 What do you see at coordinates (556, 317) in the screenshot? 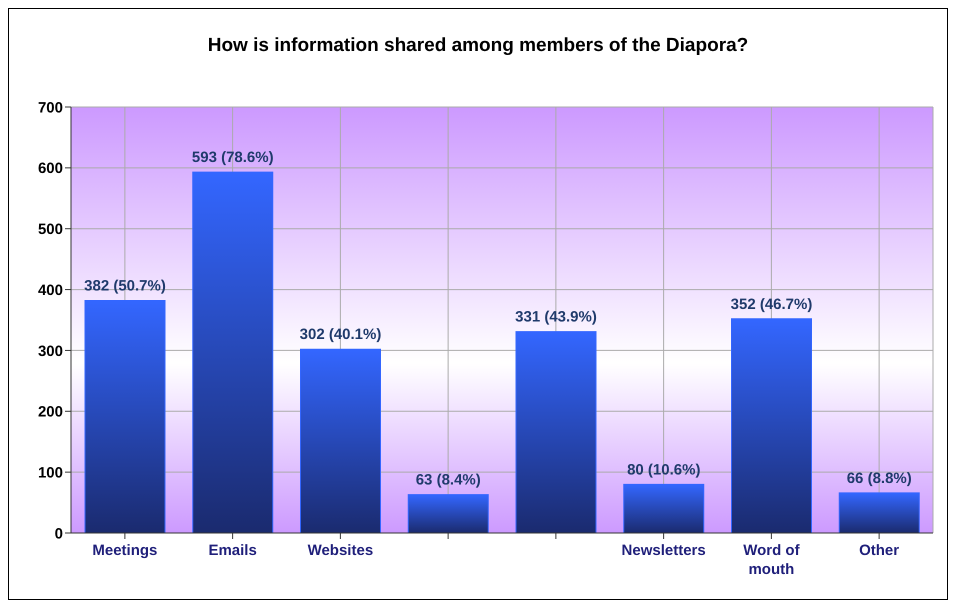
I see `data-label: 331 (43.9%)` at bounding box center [556, 317].